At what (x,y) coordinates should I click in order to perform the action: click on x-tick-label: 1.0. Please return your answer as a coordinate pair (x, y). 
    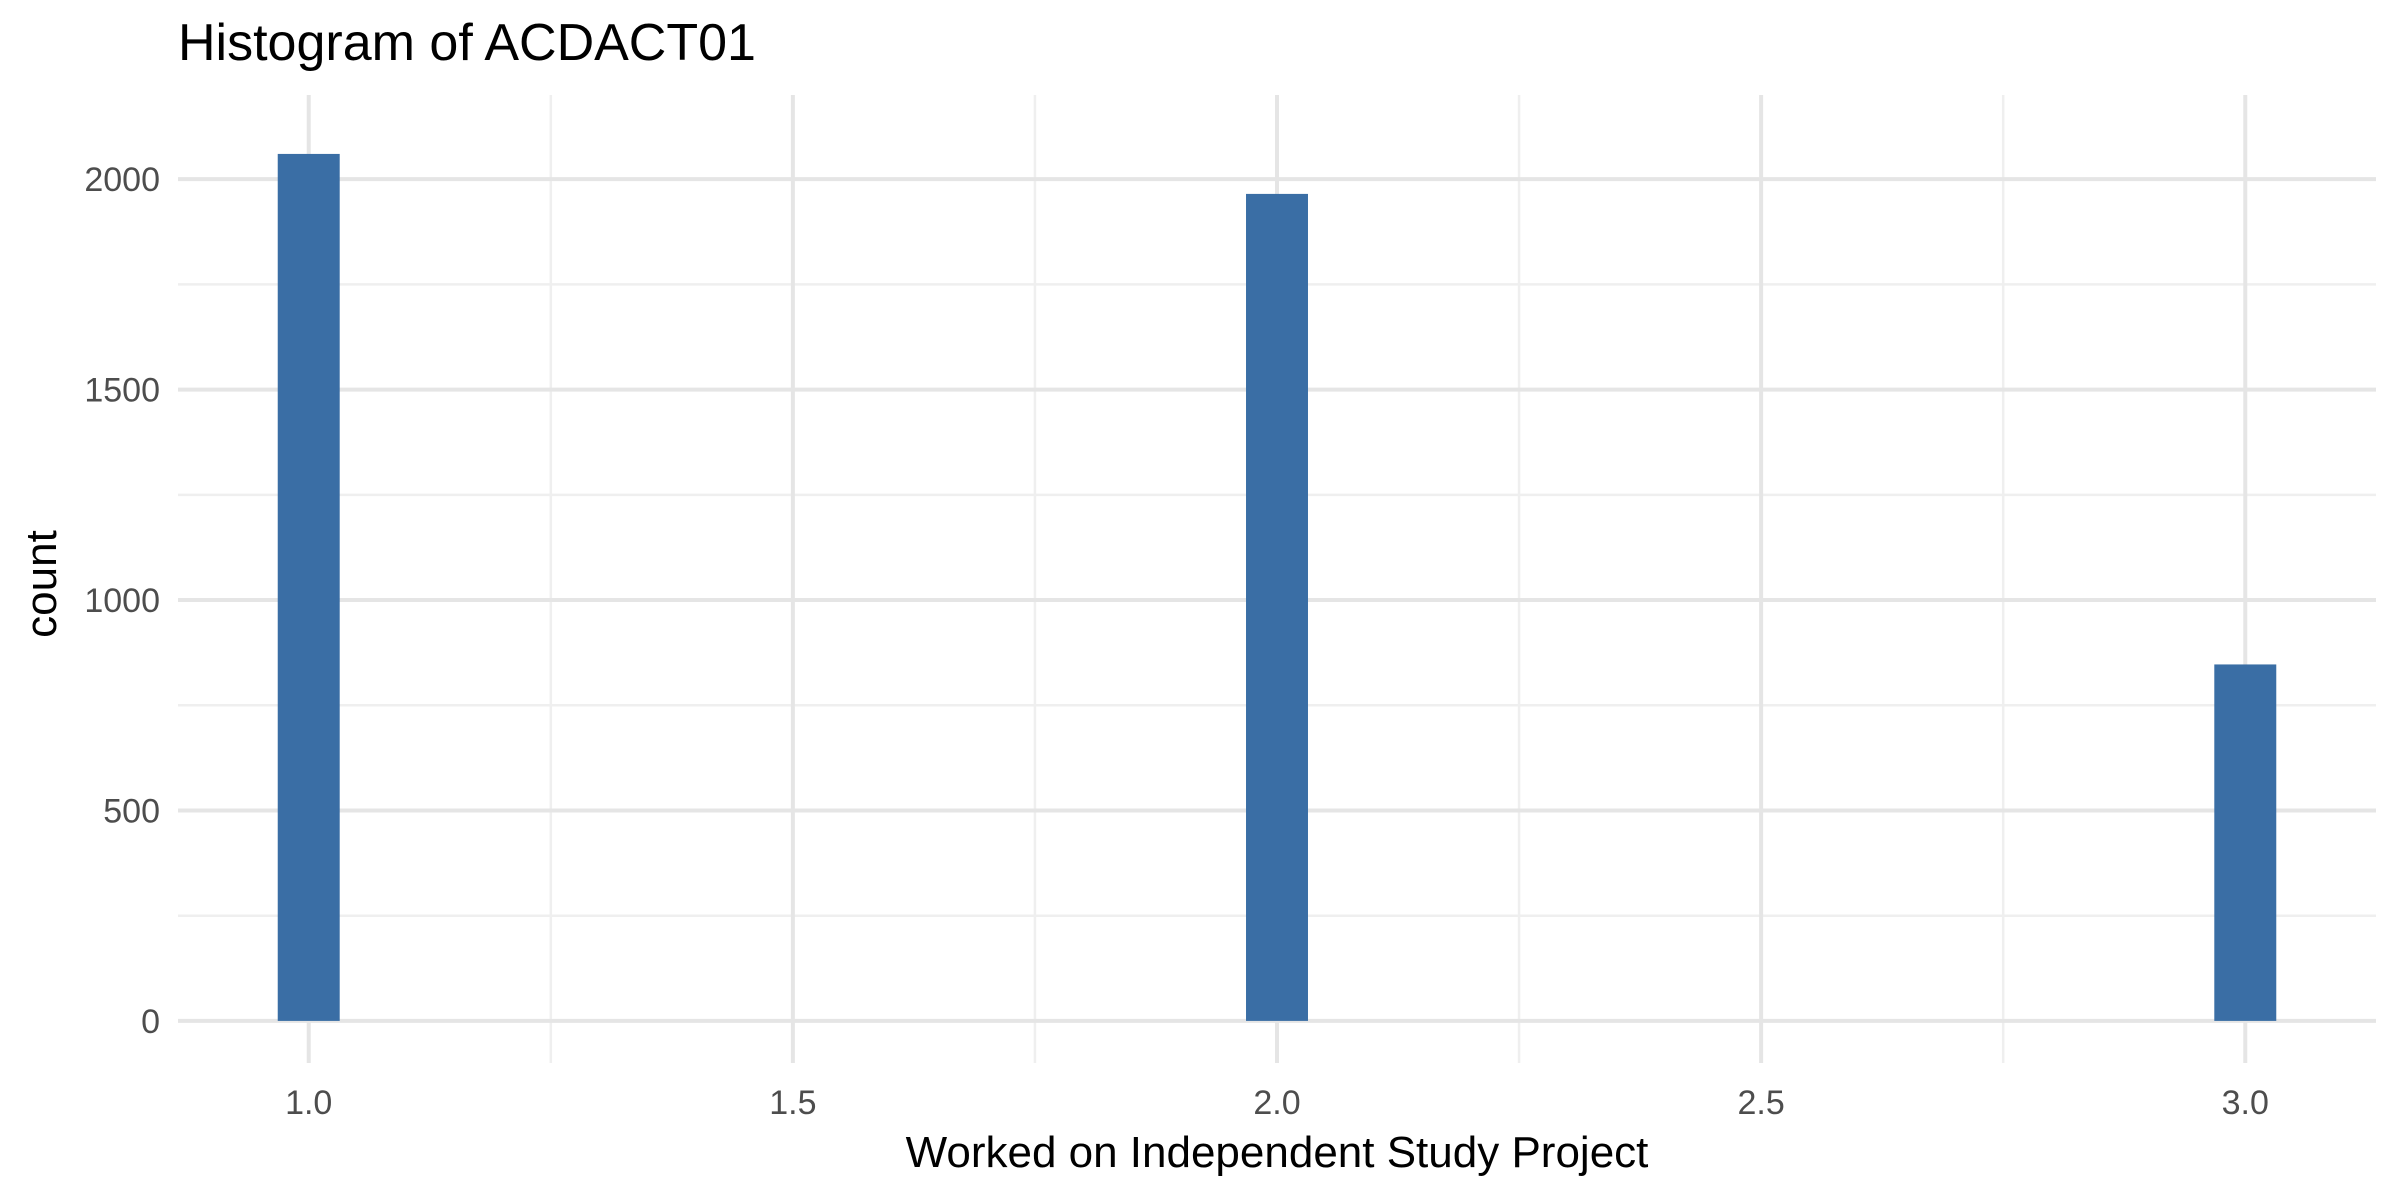
    Looking at the image, I should click on (308, 1103).